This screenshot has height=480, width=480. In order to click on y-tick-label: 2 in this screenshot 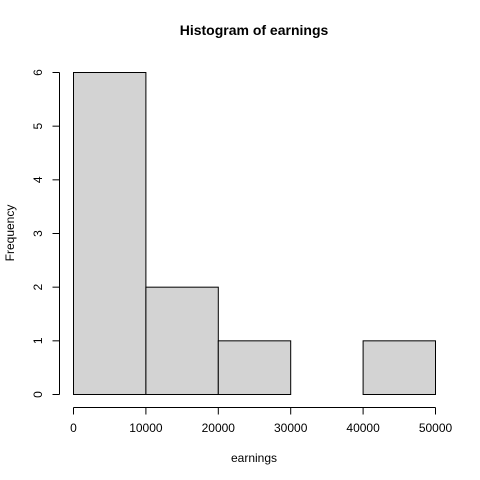, I will do `click(38, 287)`.